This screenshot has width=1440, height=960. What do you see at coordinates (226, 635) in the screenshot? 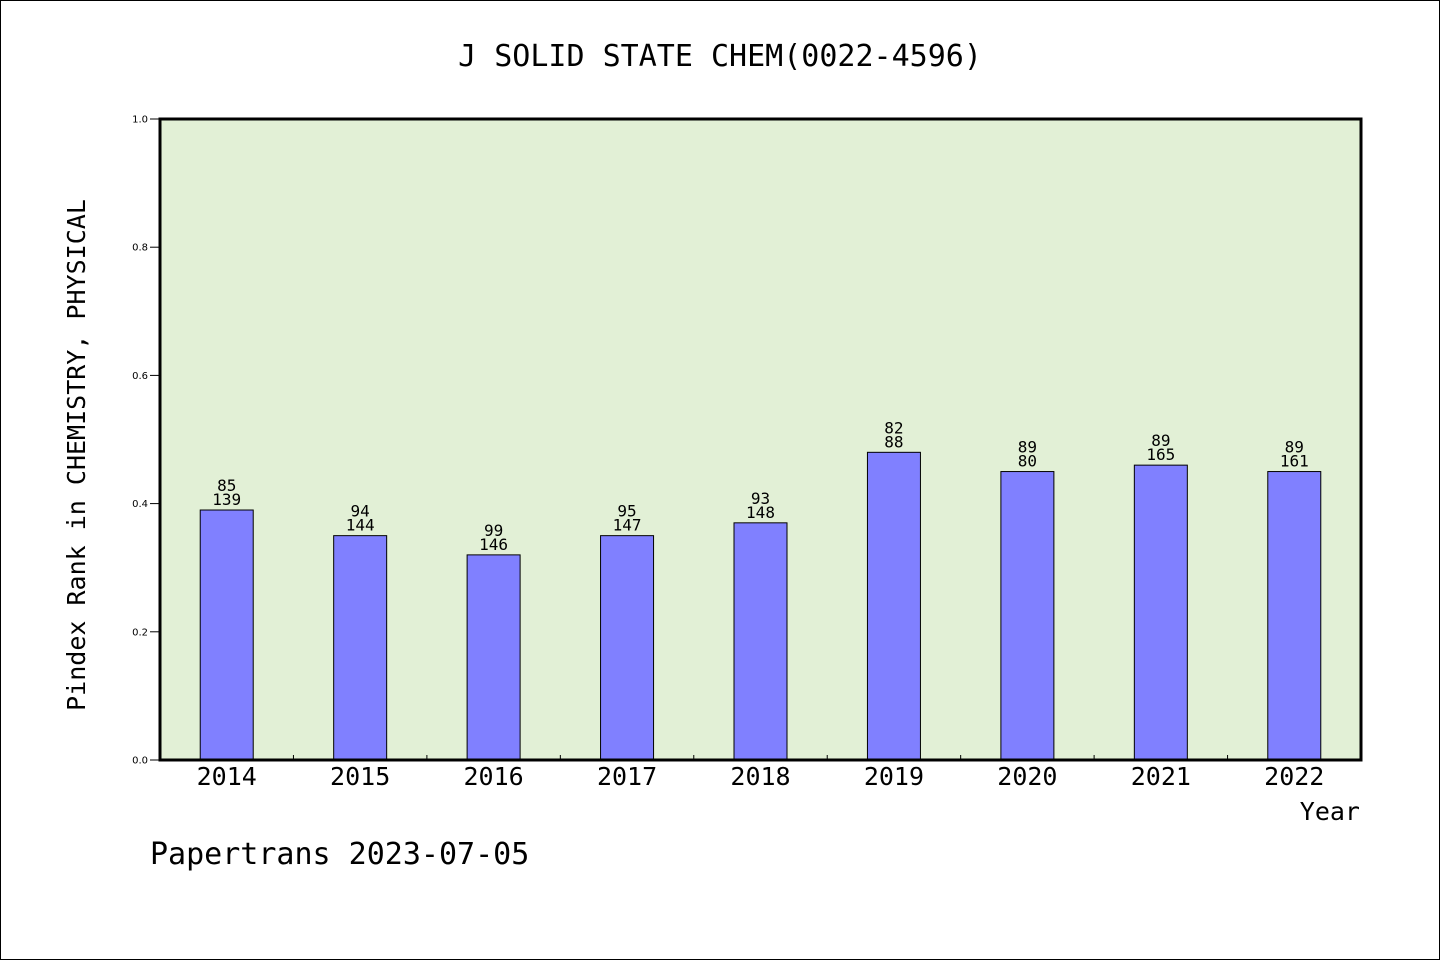
I see `bar-2014` at bounding box center [226, 635].